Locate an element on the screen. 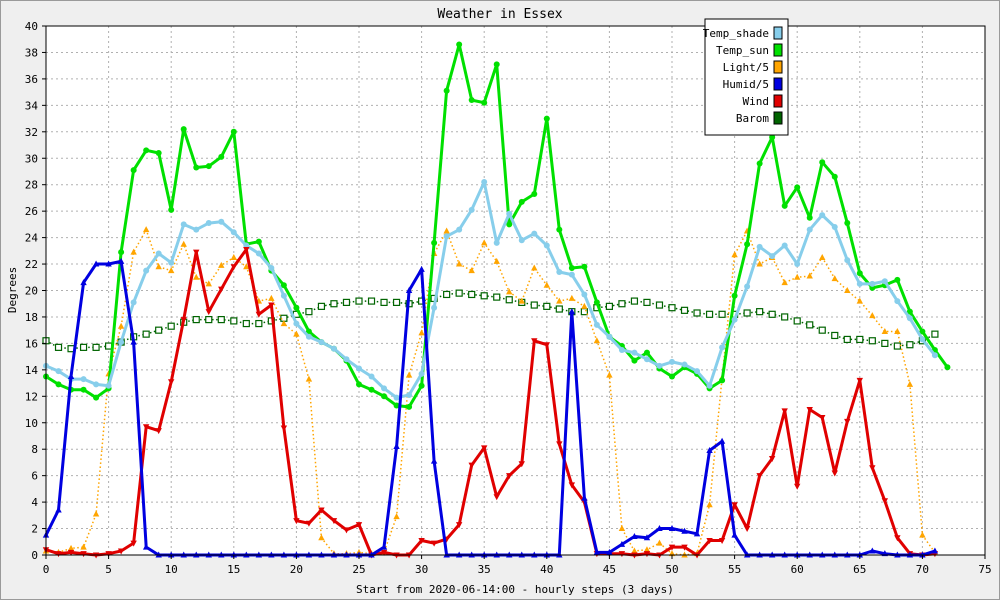 The image size is (1000, 600). y-tick-label-13: 26 is located at coordinates (31, 211).